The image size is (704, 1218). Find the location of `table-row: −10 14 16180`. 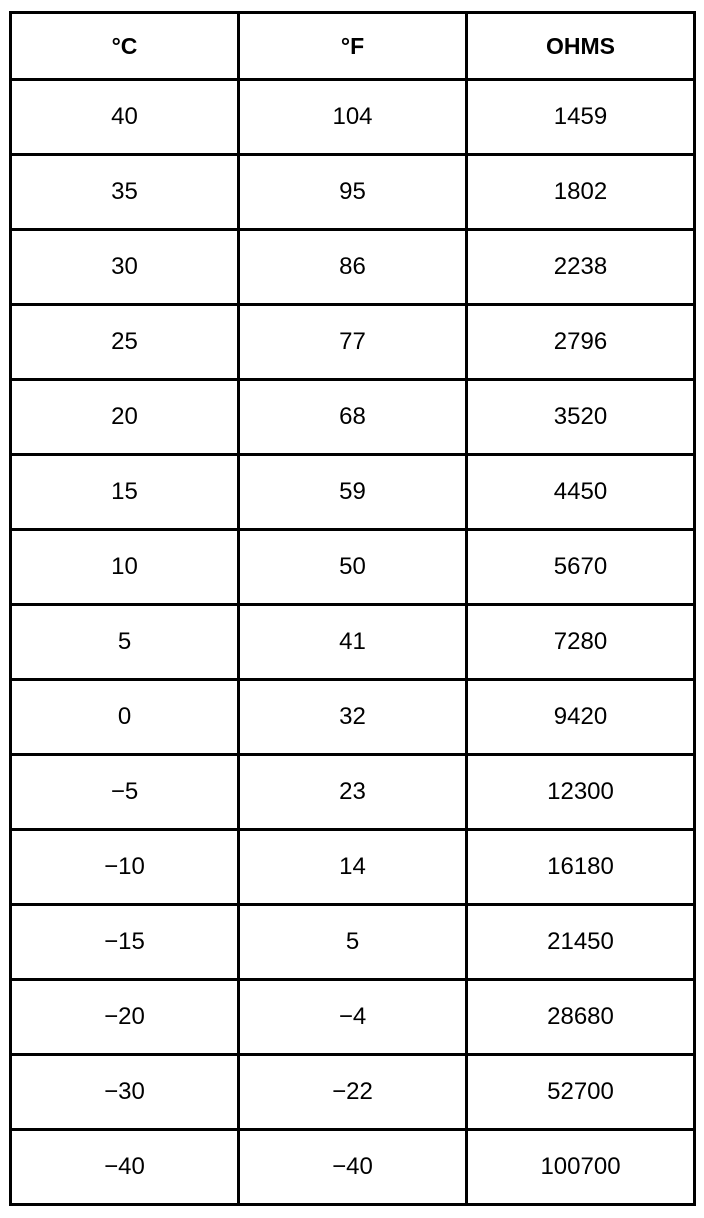

table-row: −10 14 16180 is located at coordinates (352, 867).